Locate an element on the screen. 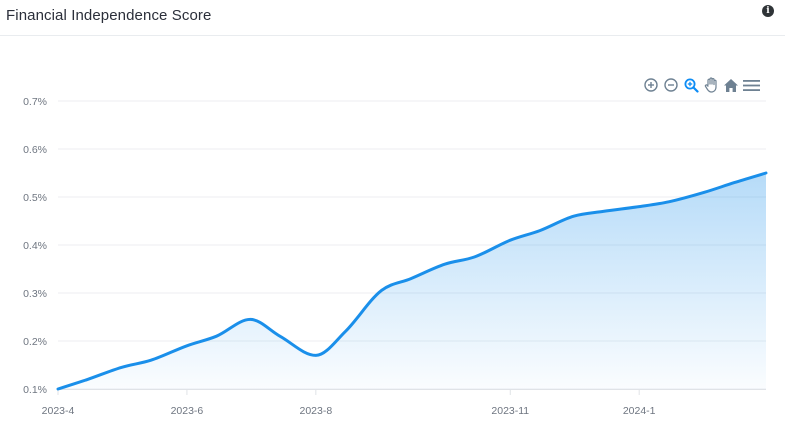  chart-title: Financial Independence Score is located at coordinates (109, 15).